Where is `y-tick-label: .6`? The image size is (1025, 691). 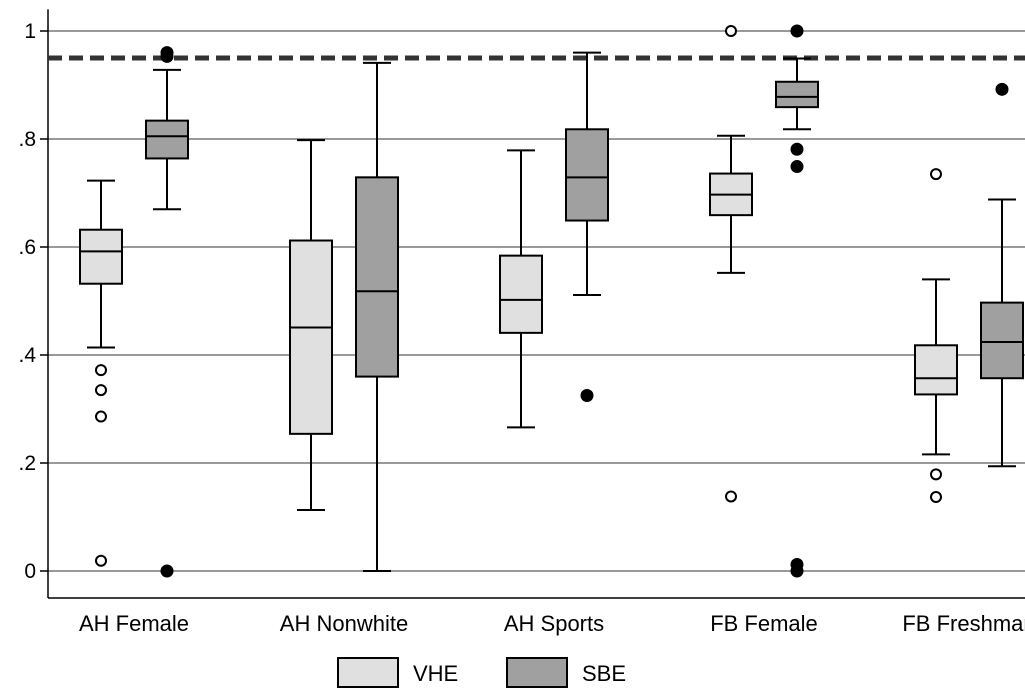 y-tick-label: .6 is located at coordinates (27, 247).